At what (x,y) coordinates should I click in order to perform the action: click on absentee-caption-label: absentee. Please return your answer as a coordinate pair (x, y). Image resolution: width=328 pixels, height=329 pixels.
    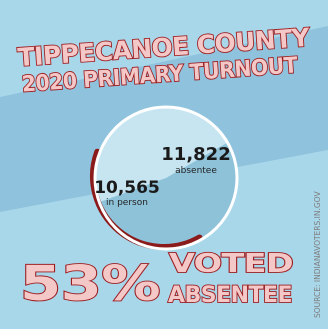
    Looking at the image, I should click on (196, 171).